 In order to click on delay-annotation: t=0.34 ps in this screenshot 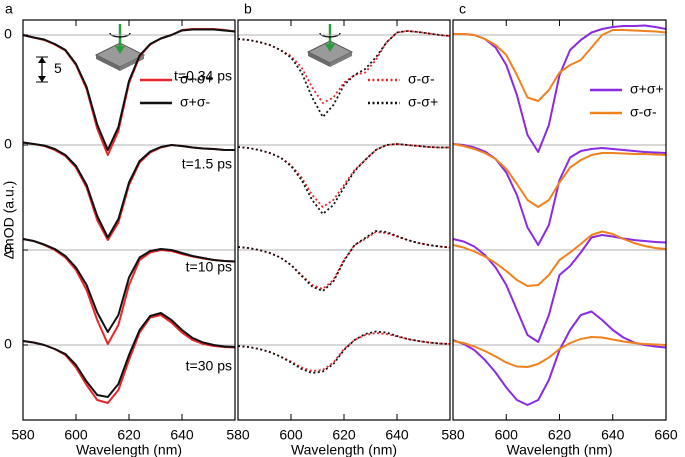, I will do `click(203, 76)`.